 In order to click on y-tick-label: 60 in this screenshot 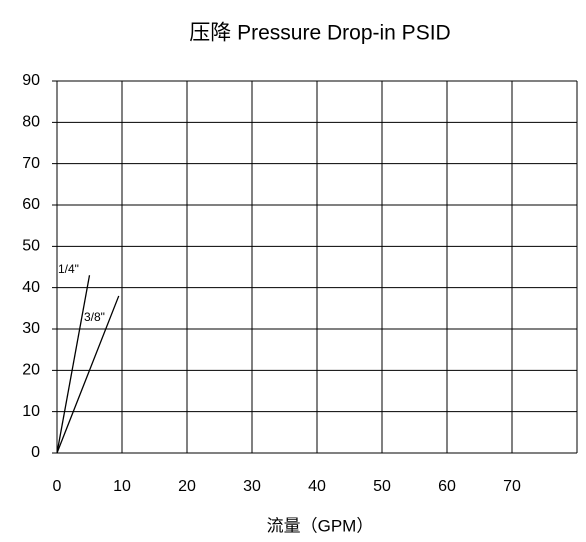, I will do `click(31, 204)`.